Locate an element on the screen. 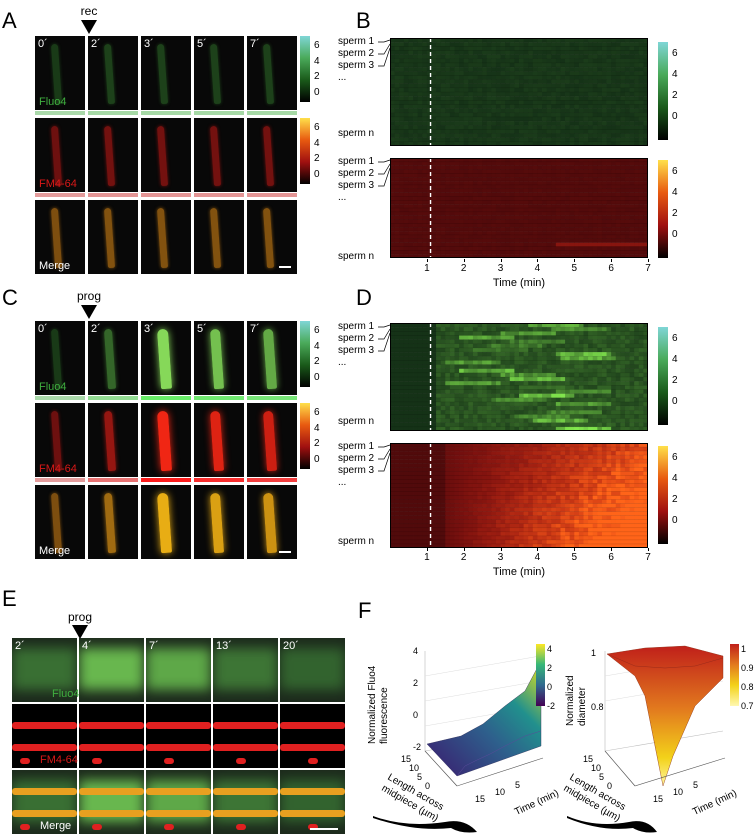 The width and height of the screenshot is (756, 837). y-tick-label: 10 is located at coordinates (678, 792).